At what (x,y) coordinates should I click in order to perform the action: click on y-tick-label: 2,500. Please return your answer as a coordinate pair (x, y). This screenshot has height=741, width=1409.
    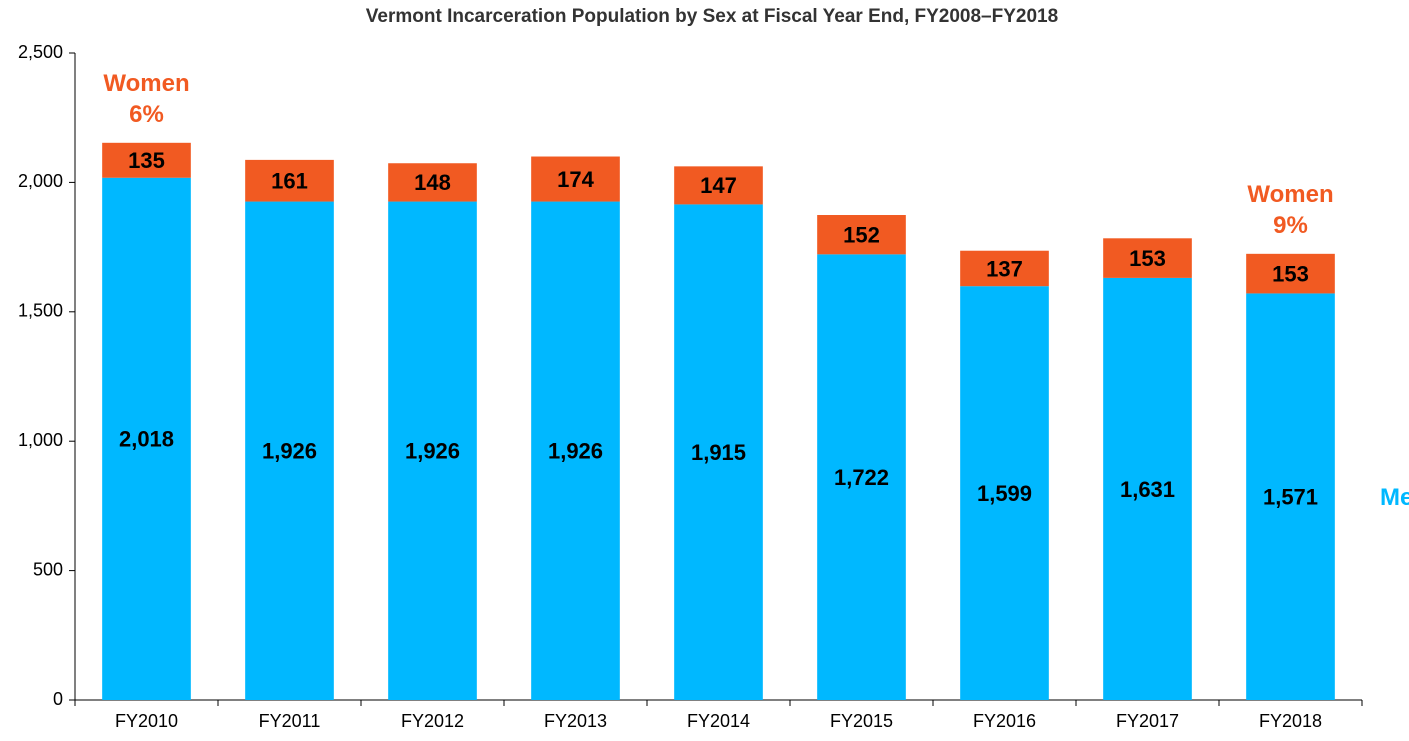
    Looking at the image, I should click on (40, 52).